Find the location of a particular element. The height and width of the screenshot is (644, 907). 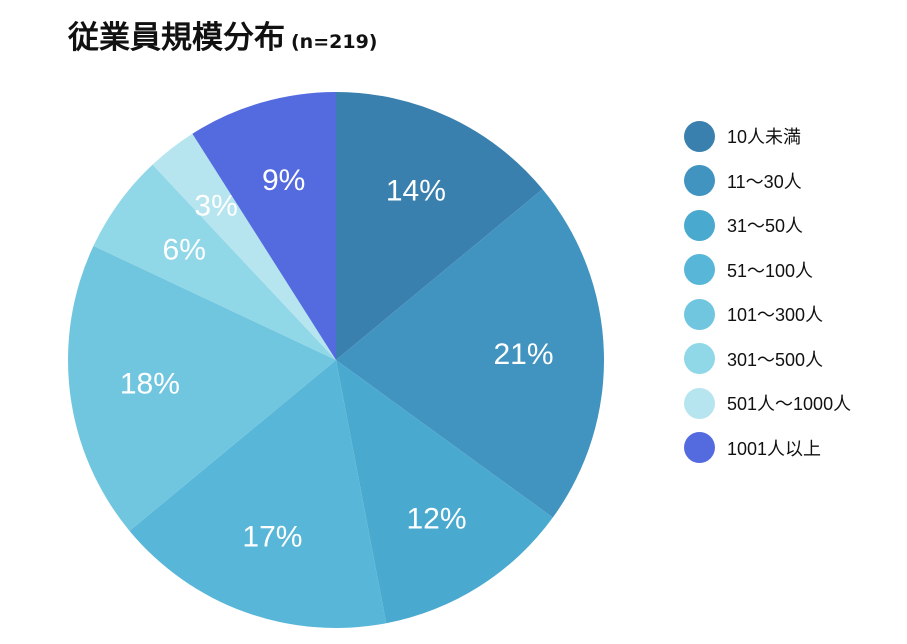

legend-item: 10人未満 is located at coordinates (767, 136).